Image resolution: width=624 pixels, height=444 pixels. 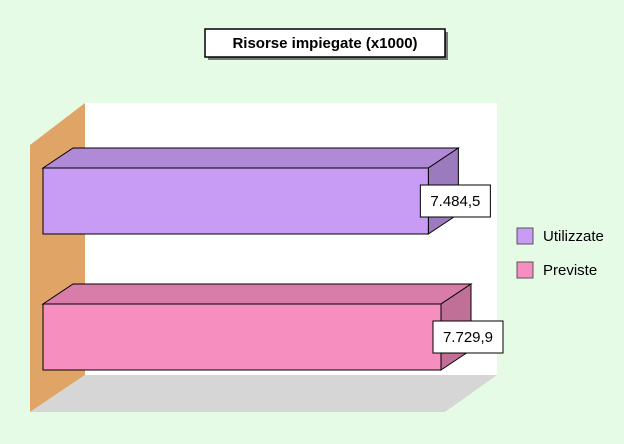 I want to click on value-label: 7.729,9, so click(x=468, y=337).